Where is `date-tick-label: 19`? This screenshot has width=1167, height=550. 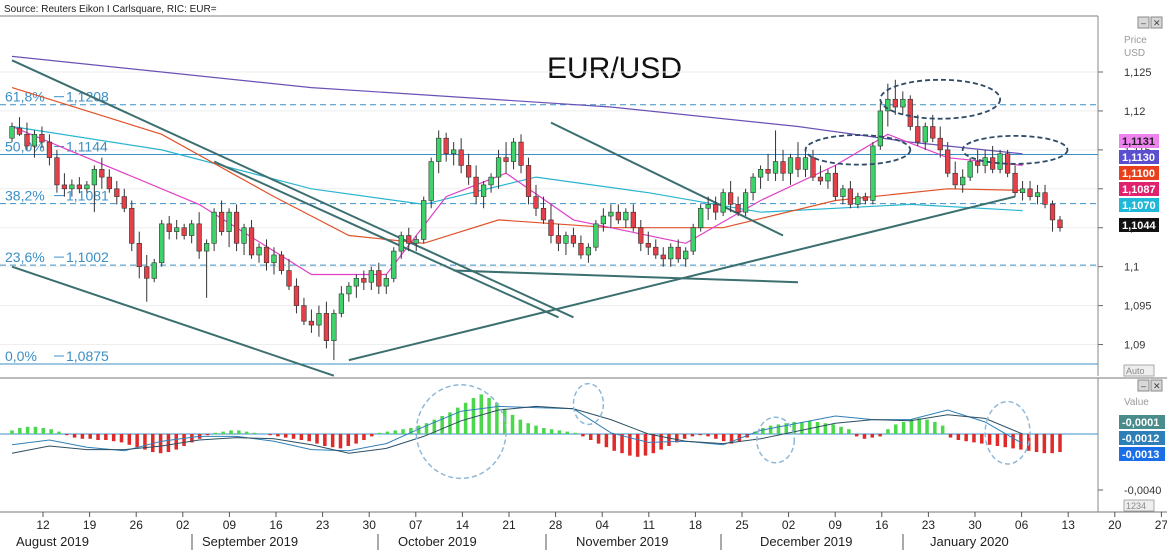 date-tick-label: 19 is located at coordinates (90, 525).